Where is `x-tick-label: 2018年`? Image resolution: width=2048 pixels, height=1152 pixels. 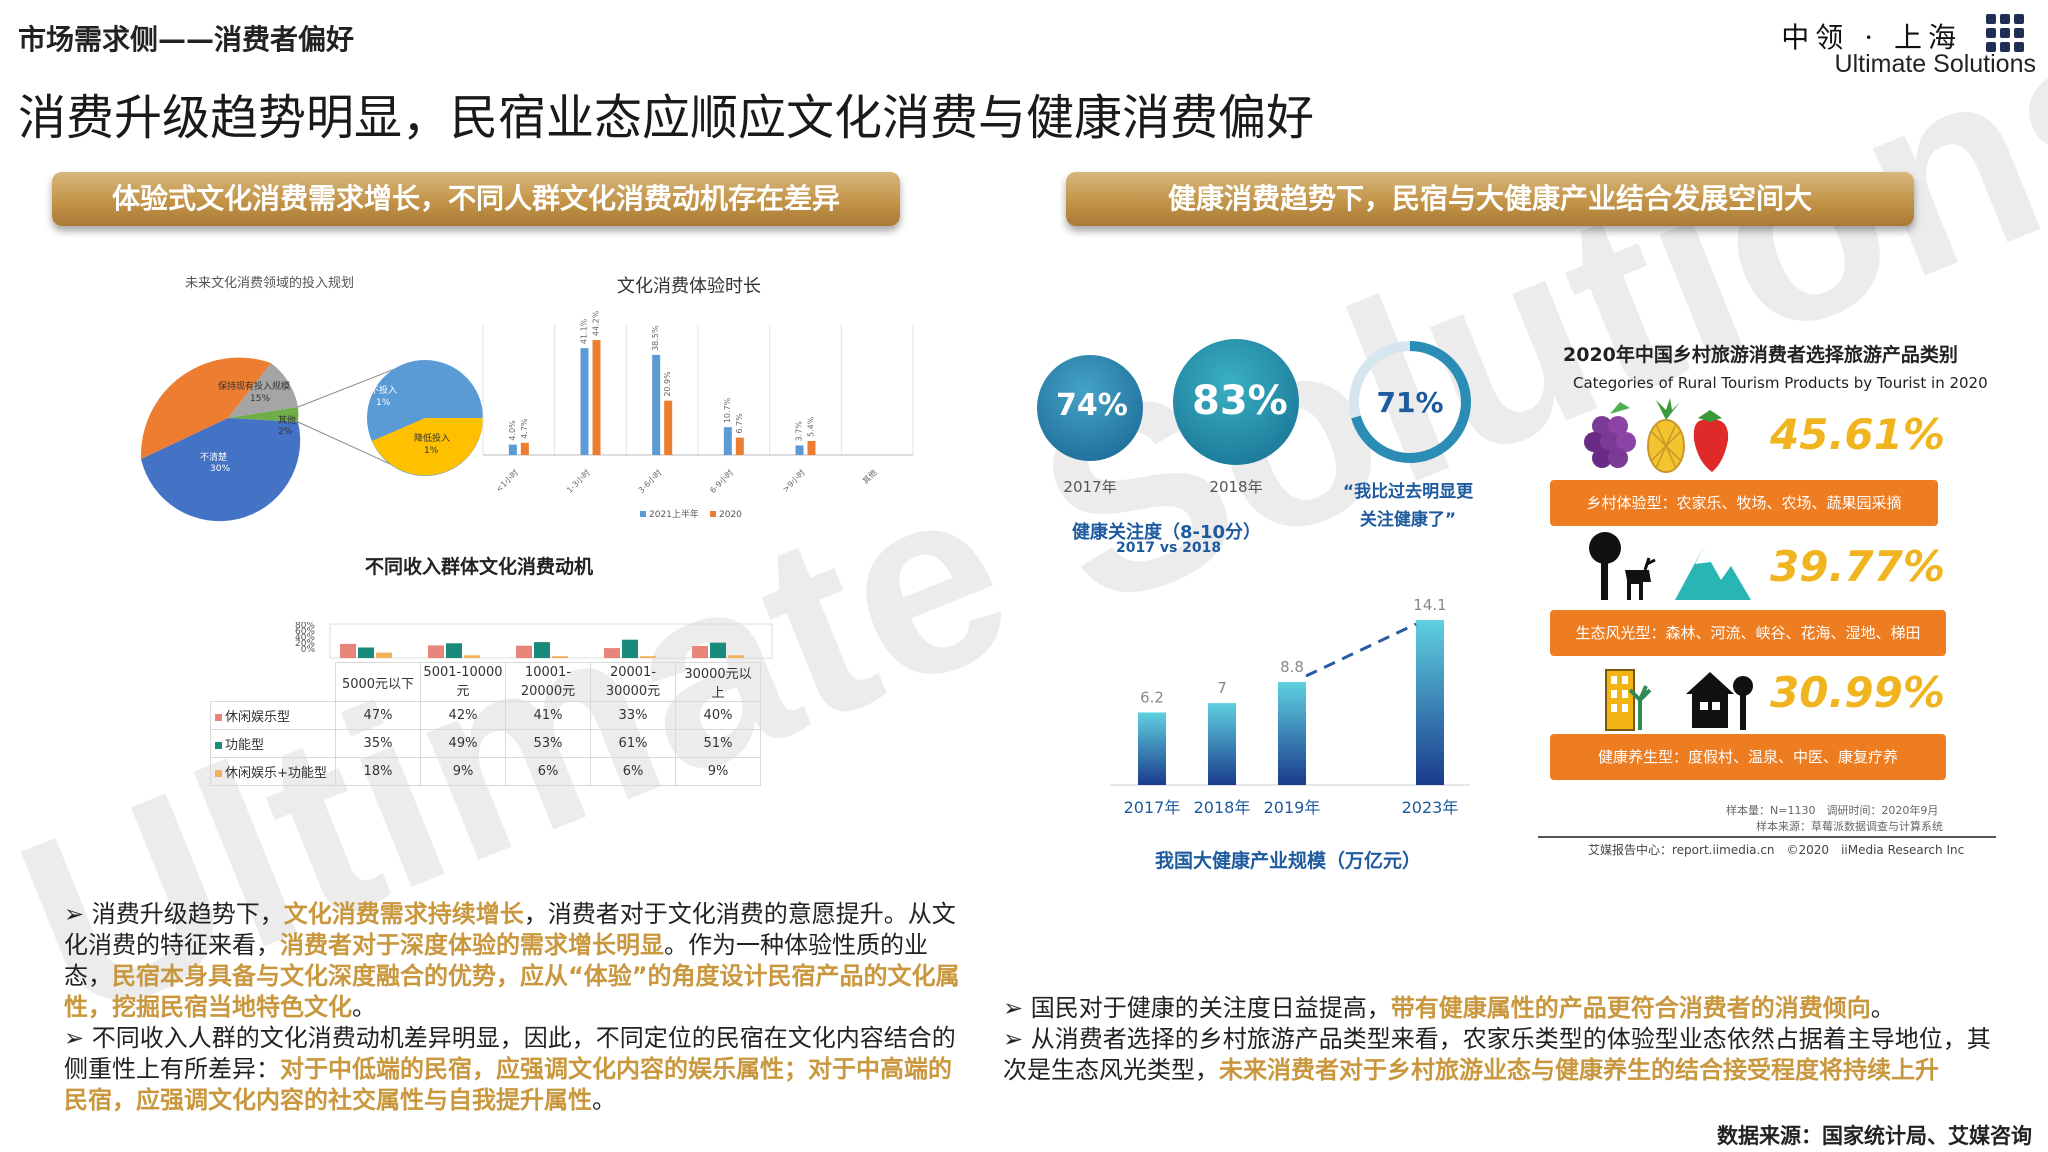
x-tick-label: 2018年 is located at coordinates (1222, 807).